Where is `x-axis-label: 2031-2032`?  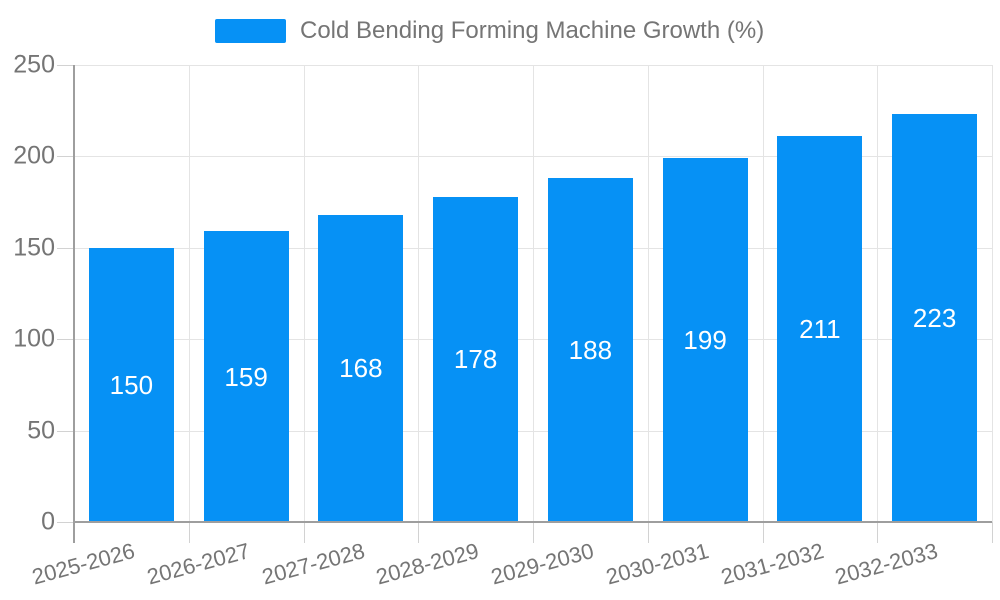 x-axis-label: 2031-2032 is located at coordinates (772, 564).